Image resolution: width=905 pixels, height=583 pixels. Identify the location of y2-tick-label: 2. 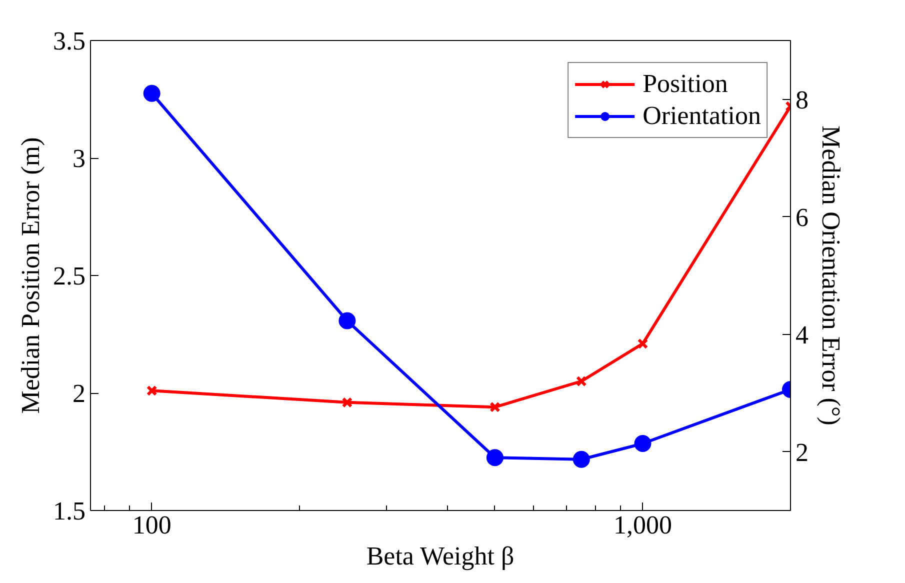
(802, 452).